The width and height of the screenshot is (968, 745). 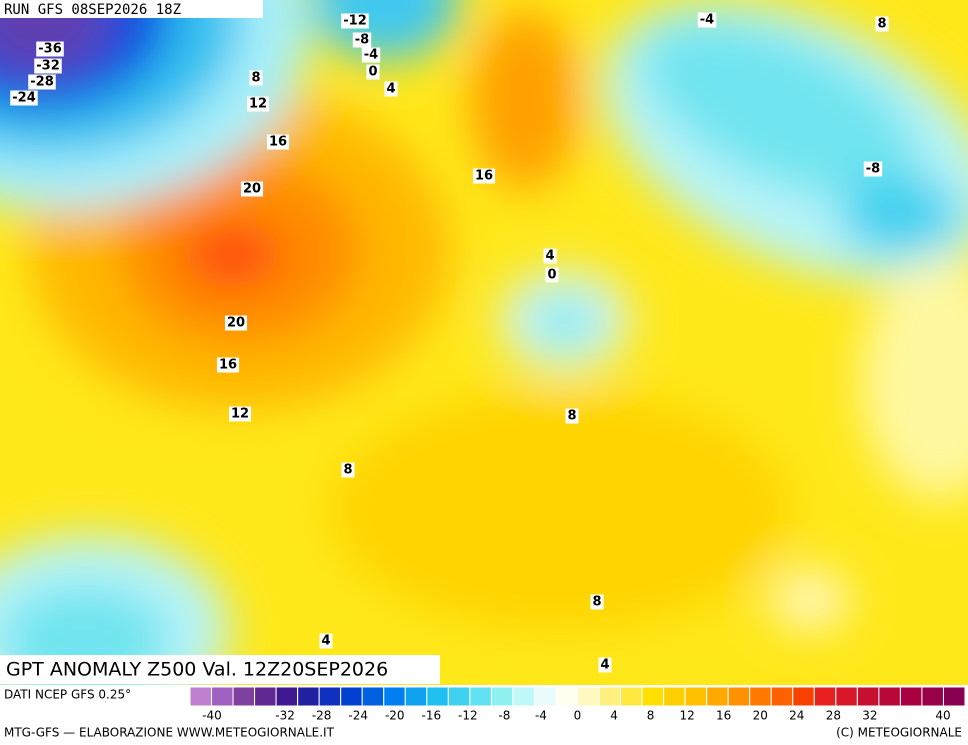 I want to click on copyright-label: (C) METEOGIORNALE, so click(x=899, y=733).